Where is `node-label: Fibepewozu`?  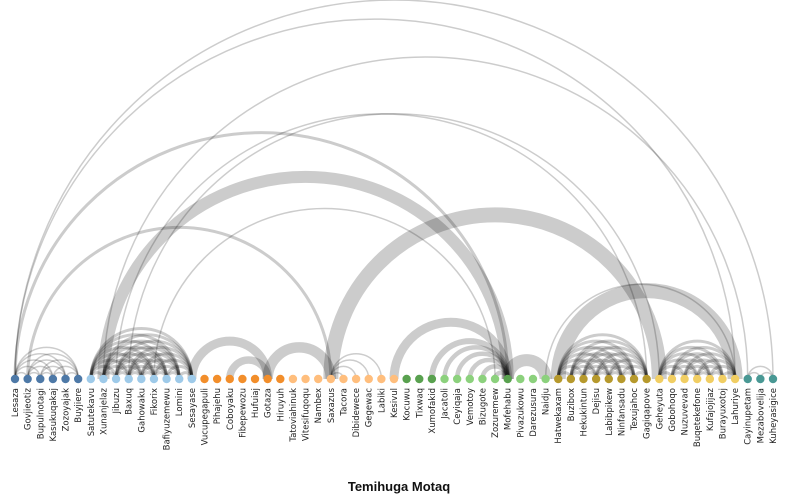 node-label: Fibepewozu is located at coordinates (243, 413).